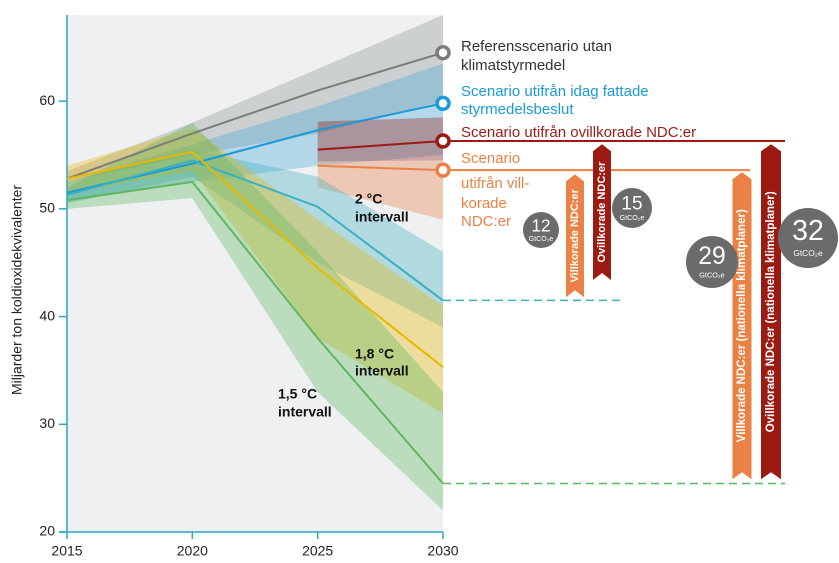 The width and height of the screenshot is (839, 563). What do you see at coordinates (517, 109) in the screenshot?
I see `series-label: styrmedelsbeslut` at bounding box center [517, 109].